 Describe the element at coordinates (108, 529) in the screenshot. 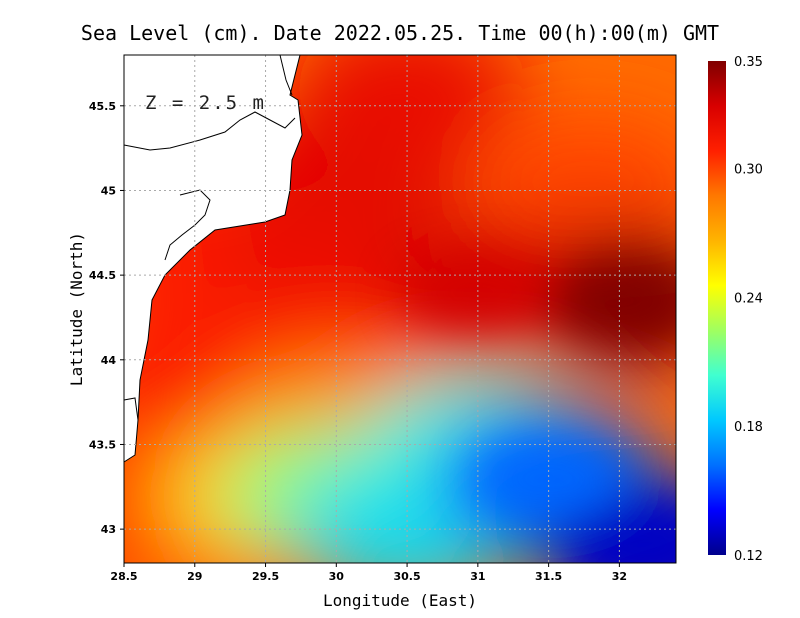

I see `y-tick-label: 43` at that location.